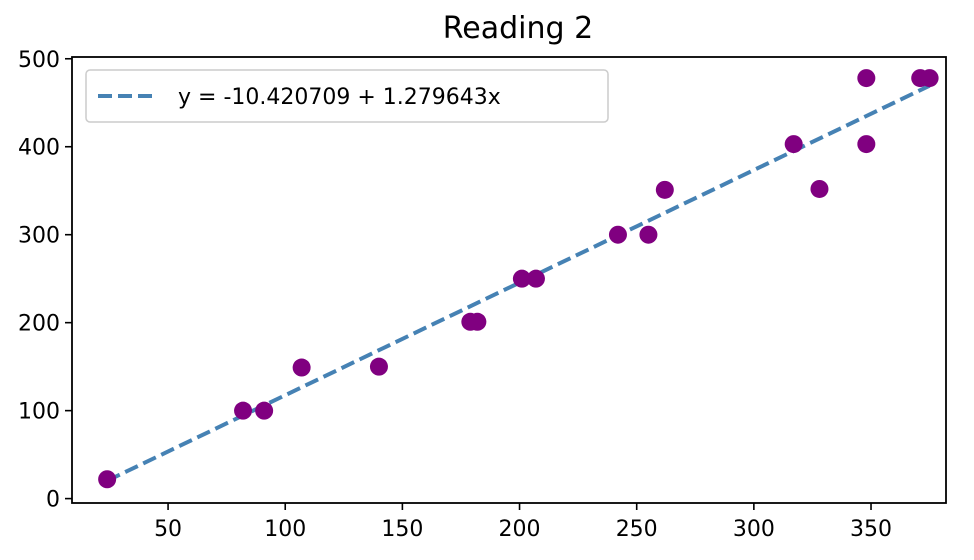  Describe the element at coordinates (45, 280) in the screenshot. I see `y-axis: 0 100 200 300 400 500` at that location.